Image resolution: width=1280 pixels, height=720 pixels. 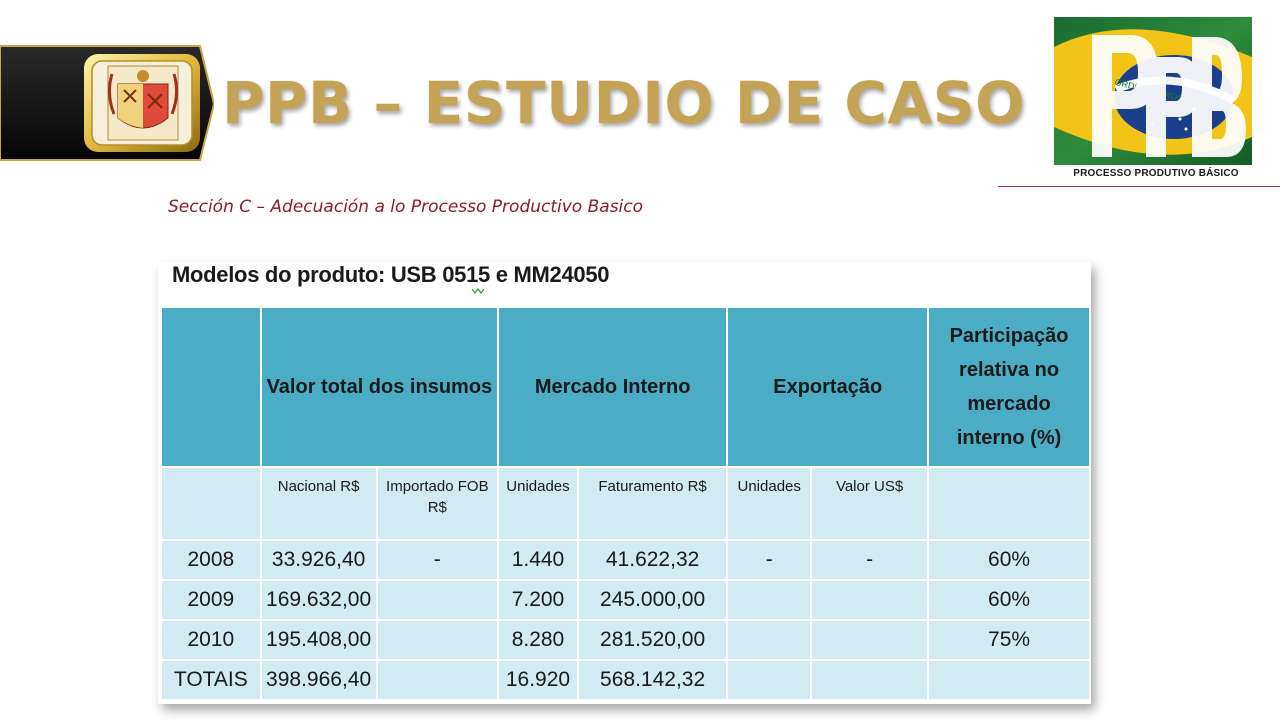 I want to click on table-cell: 2009, so click(x=211, y=600).